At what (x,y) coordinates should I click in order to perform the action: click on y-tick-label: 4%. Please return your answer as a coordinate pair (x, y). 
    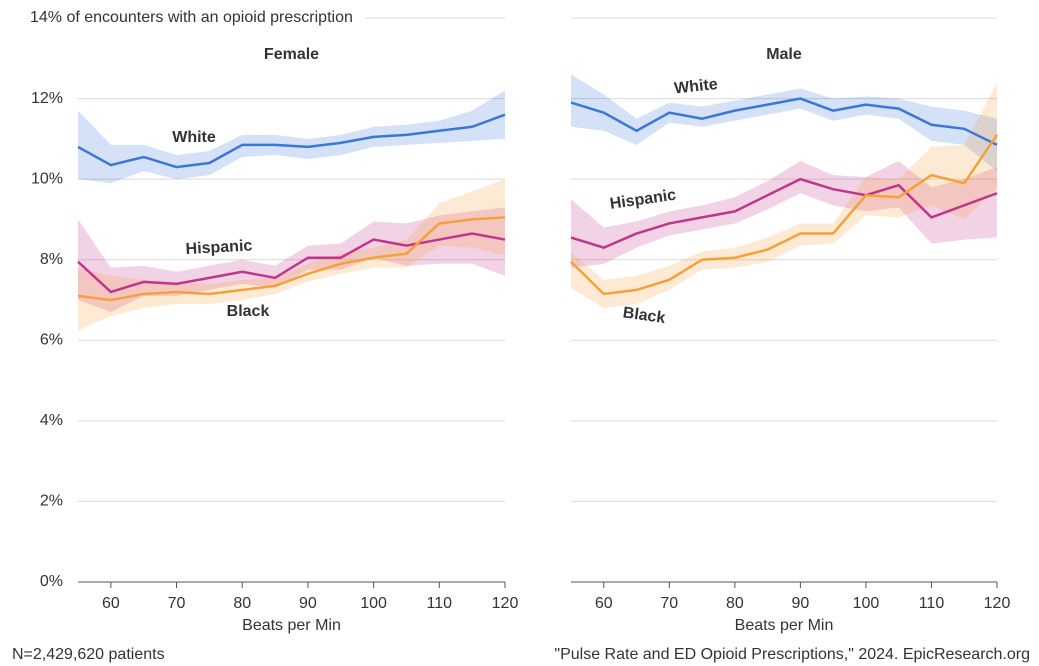
    Looking at the image, I should click on (51, 420).